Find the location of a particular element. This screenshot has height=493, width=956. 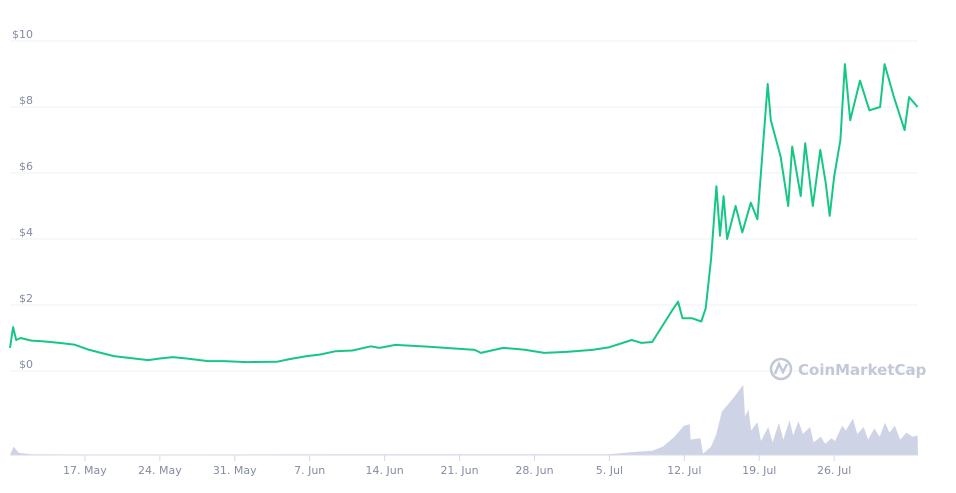

x-tick-label: 5. Jul is located at coordinates (609, 470).